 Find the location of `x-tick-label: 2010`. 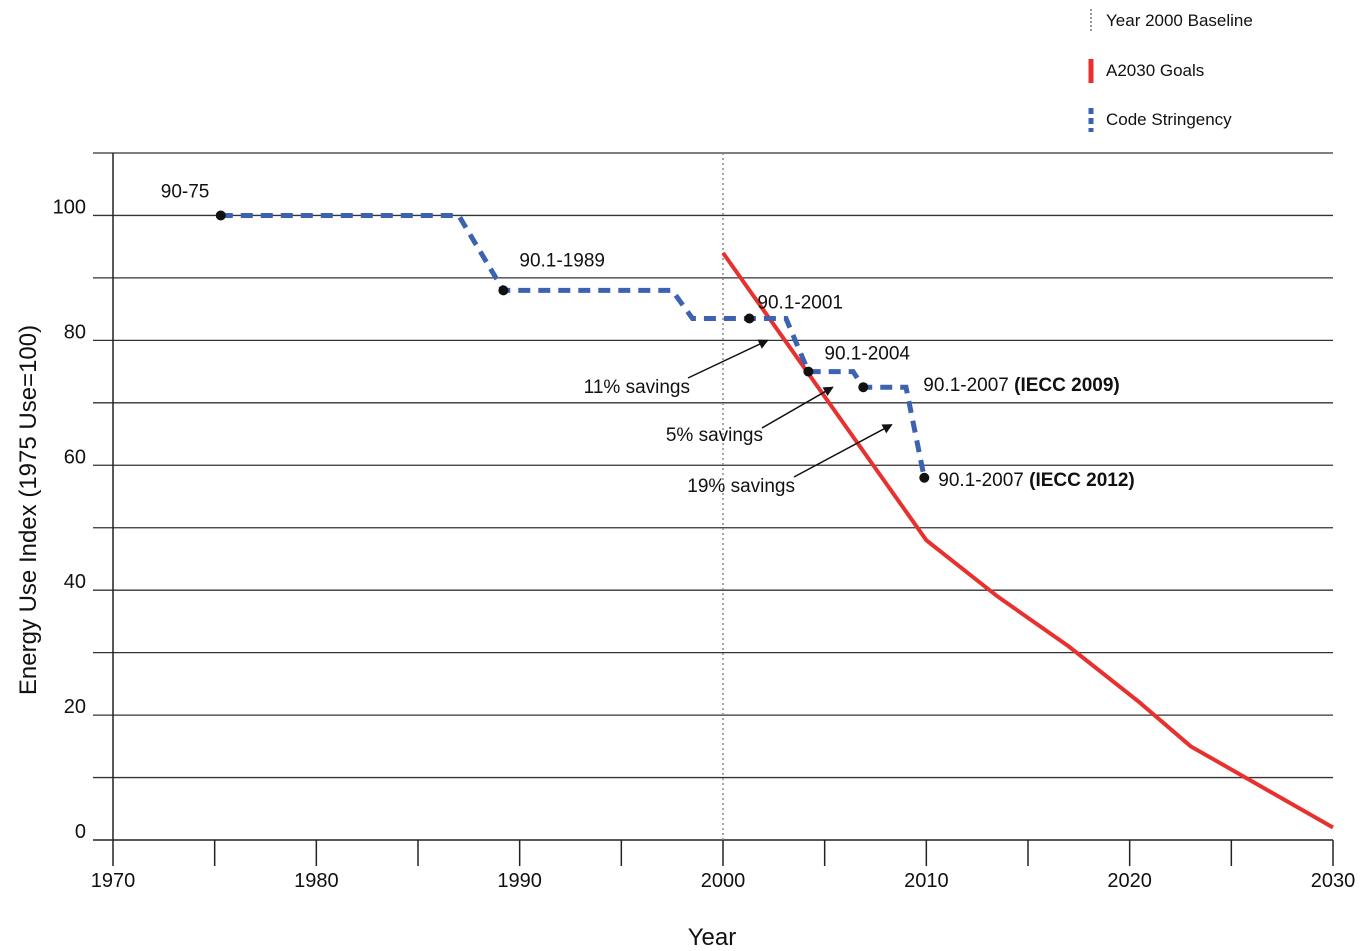

x-tick-label: 2010 is located at coordinates (926, 881).